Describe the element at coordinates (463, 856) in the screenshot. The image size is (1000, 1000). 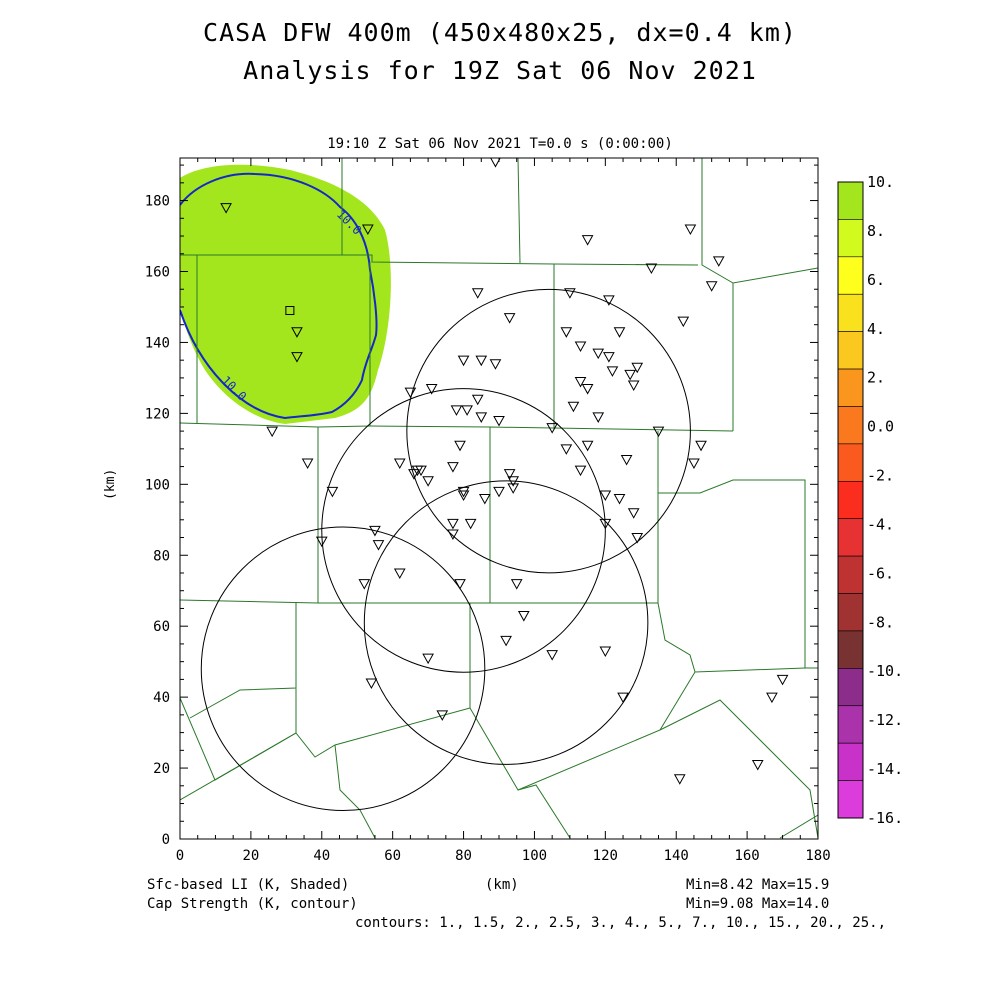
I see `x-tick-label: 80` at that location.